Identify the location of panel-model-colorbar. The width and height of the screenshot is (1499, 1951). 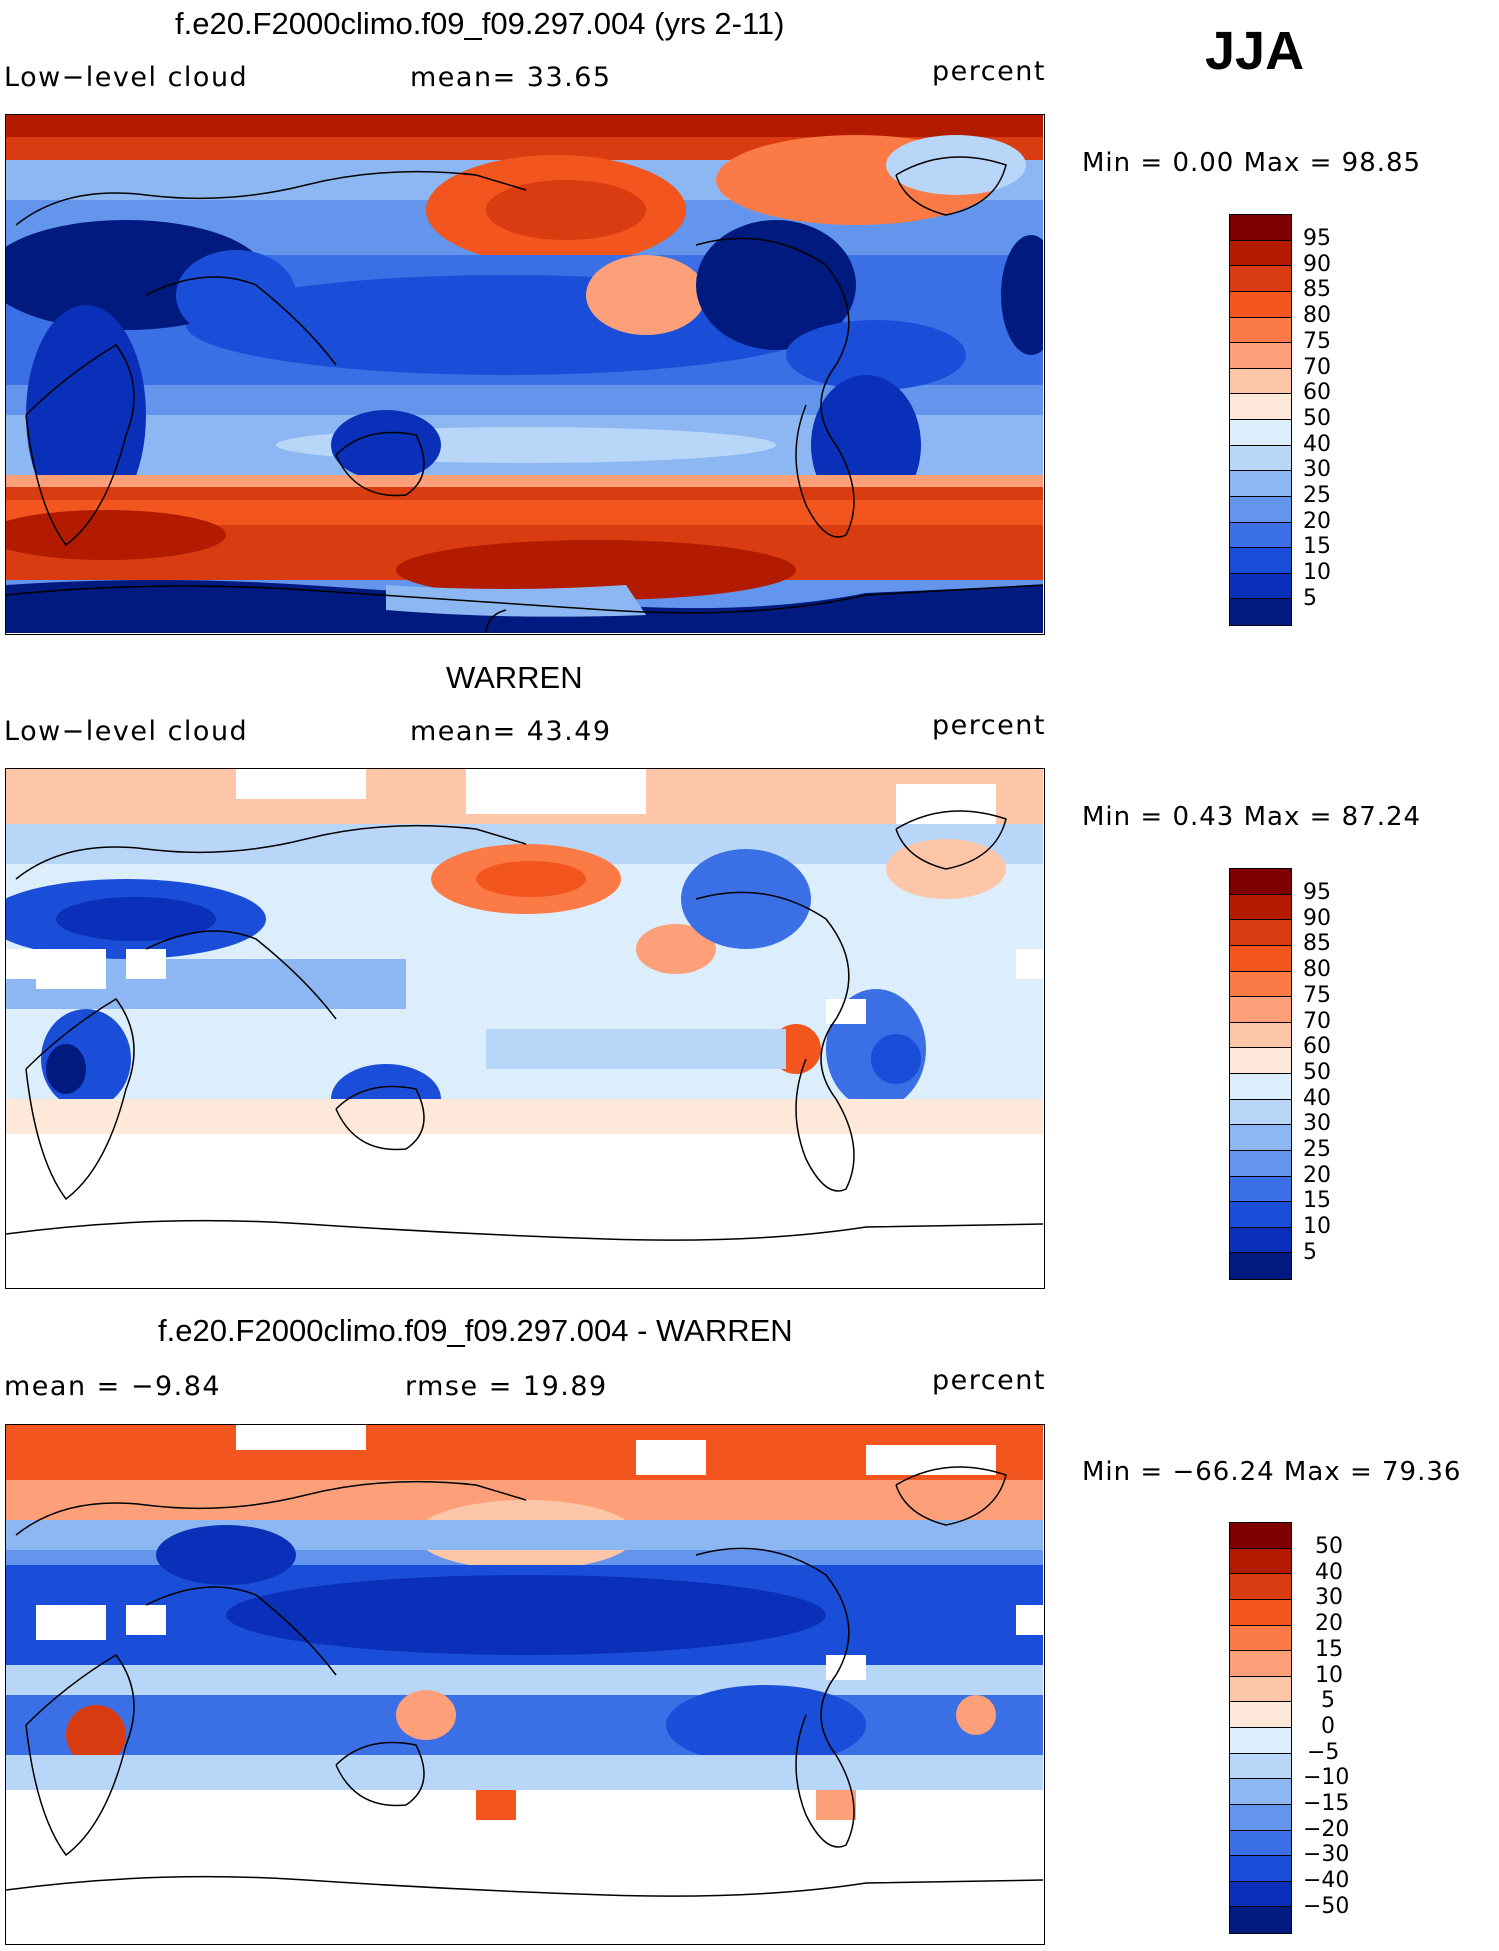
(1260, 420).